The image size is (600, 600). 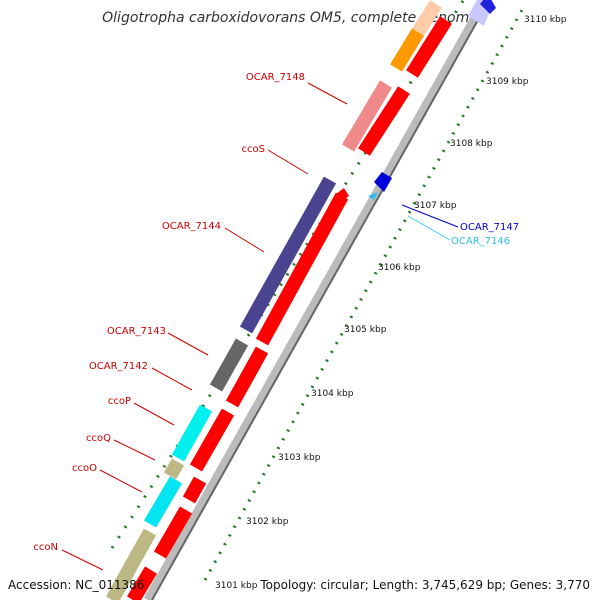 I want to click on cds-arrow, so click(x=342, y=194).